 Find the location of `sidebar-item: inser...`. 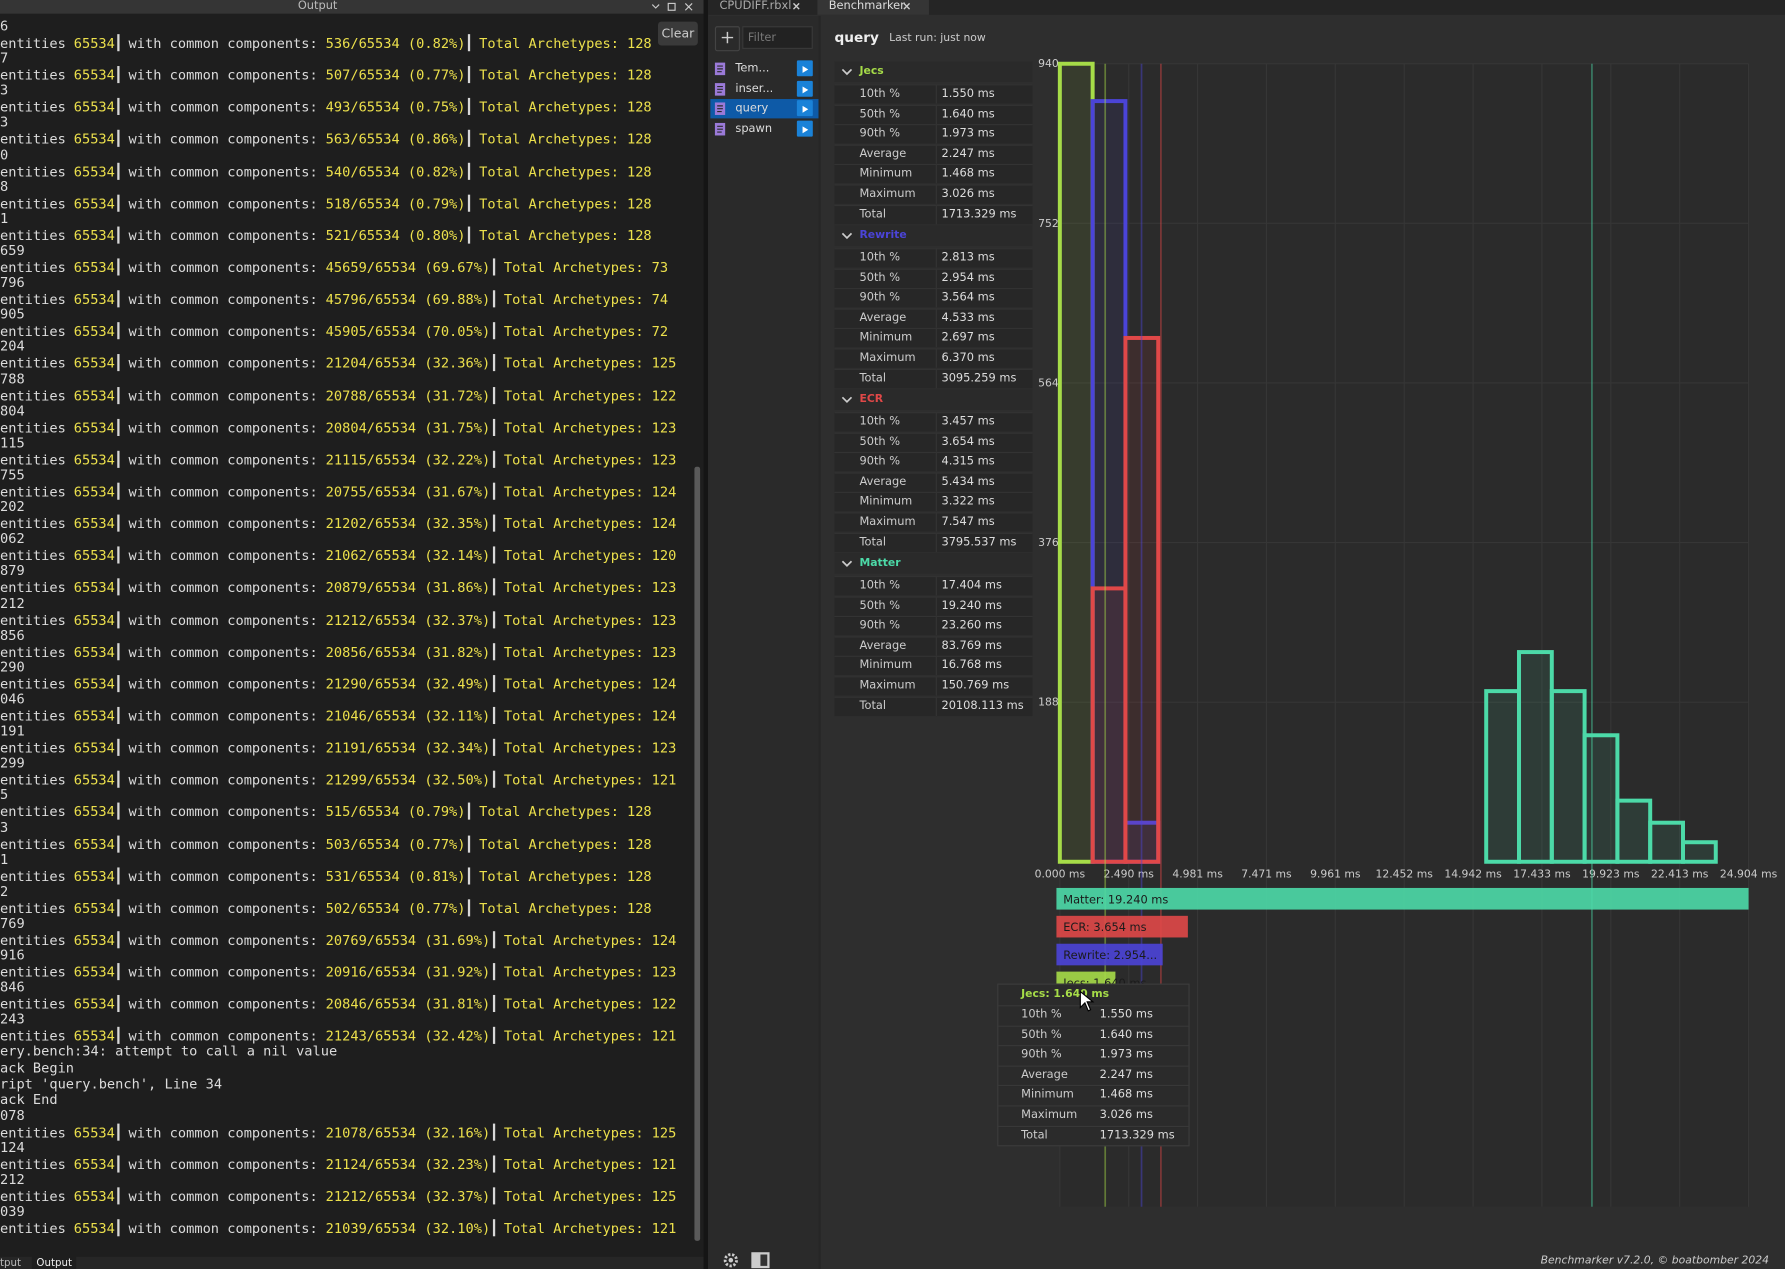

sidebar-item: inser... is located at coordinates (764, 88).